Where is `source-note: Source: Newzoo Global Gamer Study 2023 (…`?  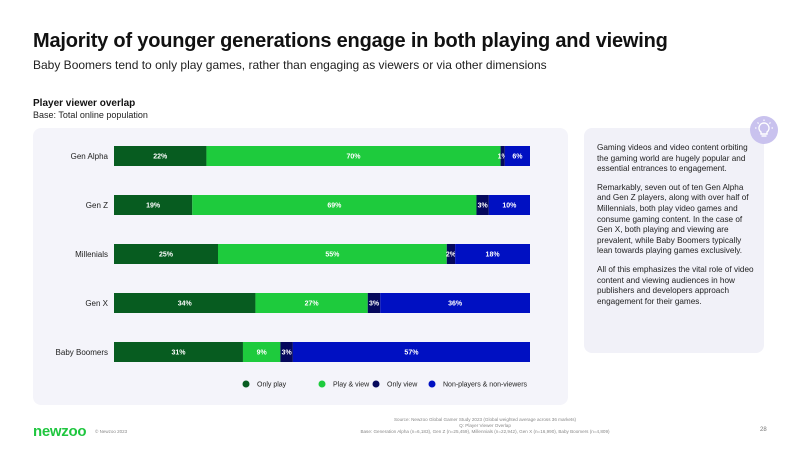 source-note: Source: Newzoo Global Gamer Study 2023 (… is located at coordinates (485, 426).